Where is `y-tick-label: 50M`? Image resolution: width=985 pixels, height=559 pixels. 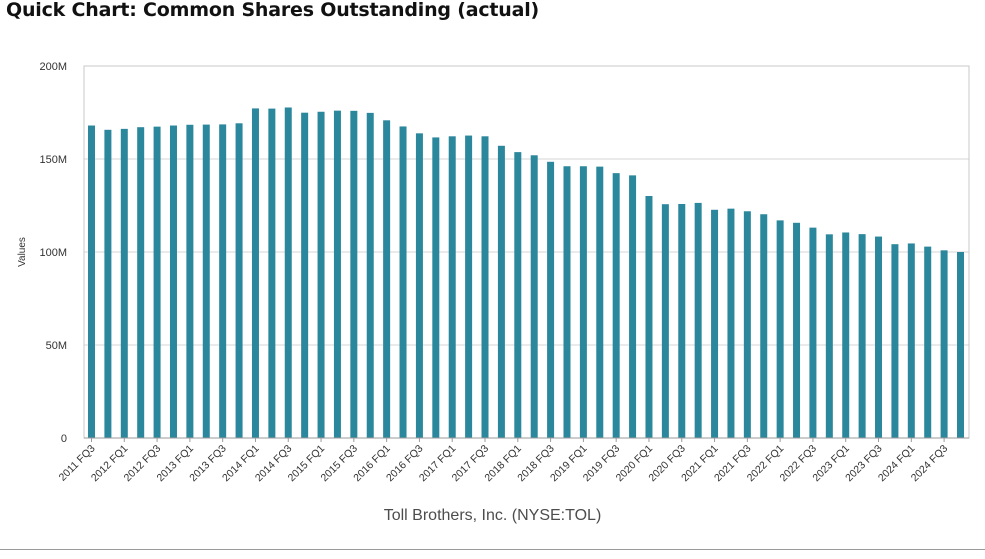 y-tick-label: 50M is located at coordinates (56, 346).